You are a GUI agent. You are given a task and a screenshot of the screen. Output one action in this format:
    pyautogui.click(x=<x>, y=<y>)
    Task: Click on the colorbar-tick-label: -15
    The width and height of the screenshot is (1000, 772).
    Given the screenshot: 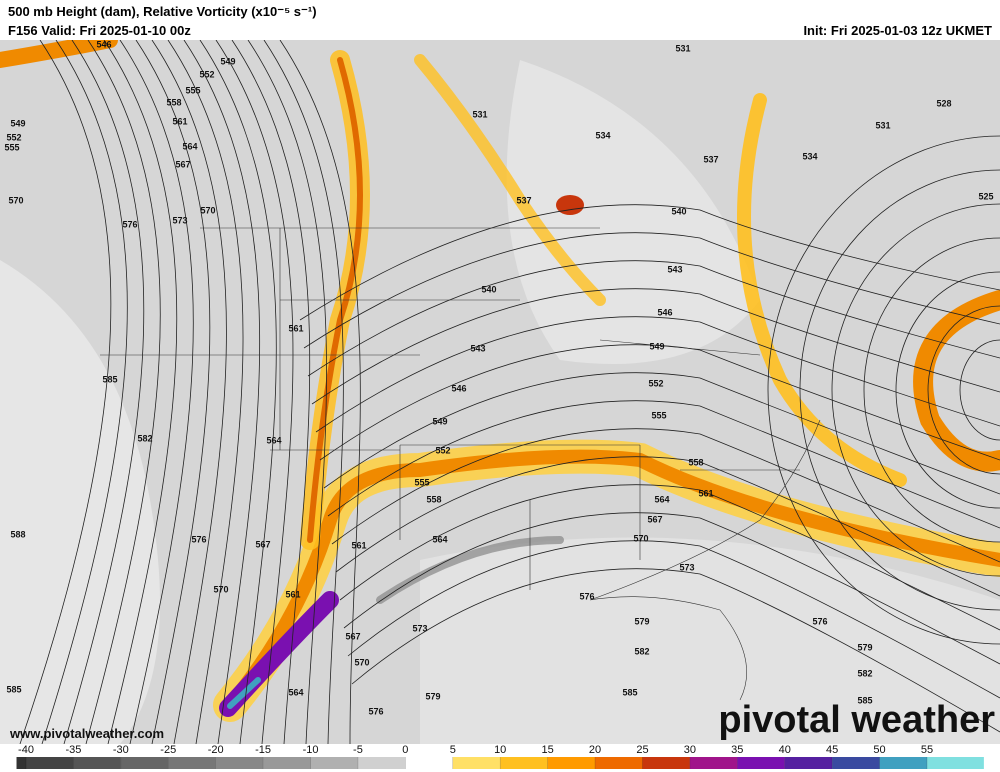 What is the action you would take?
    pyautogui.click(x=263, y=750)
    